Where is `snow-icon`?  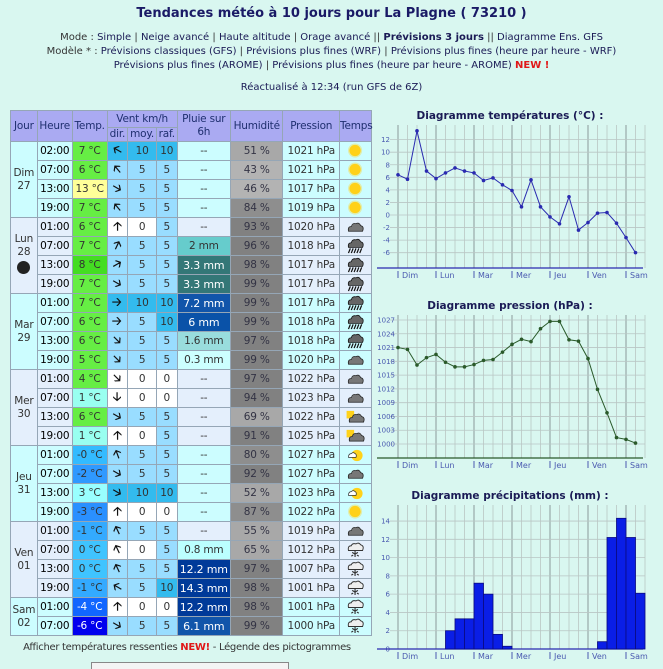
snow-icon is located at coordinates (355, 588).